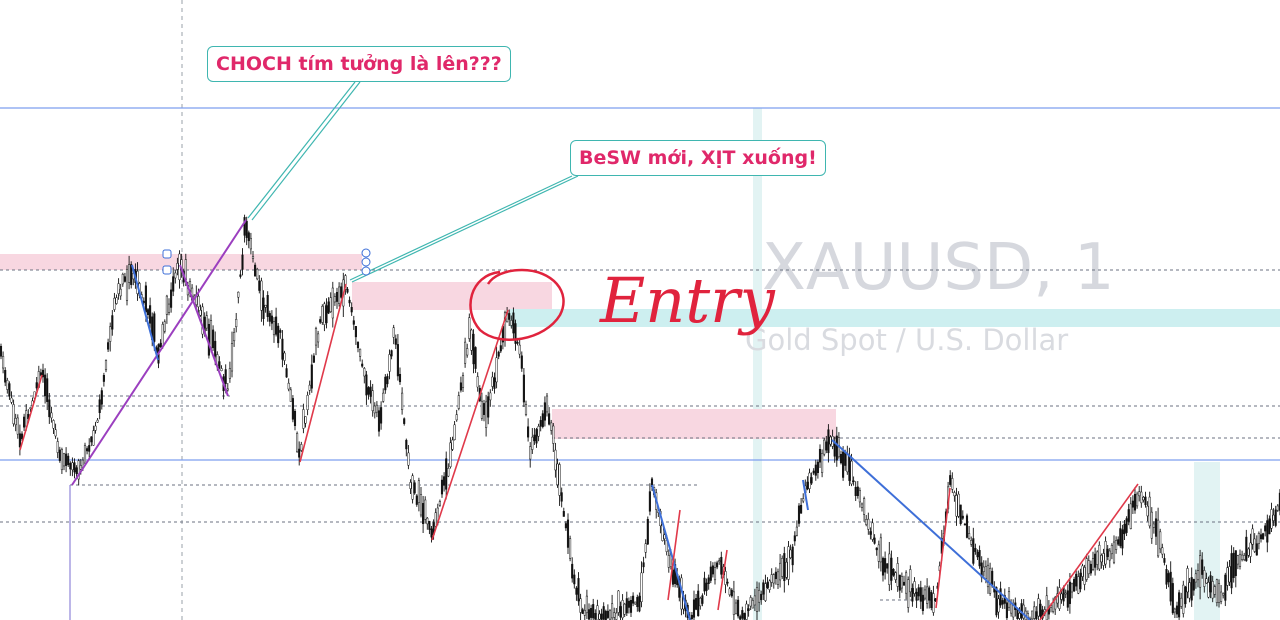 This screenshot has height=620, width=1280. What do you see at coordinates (266, 262) in the screenshot?
I see `selection-handles` at bounding box center [266, 262].